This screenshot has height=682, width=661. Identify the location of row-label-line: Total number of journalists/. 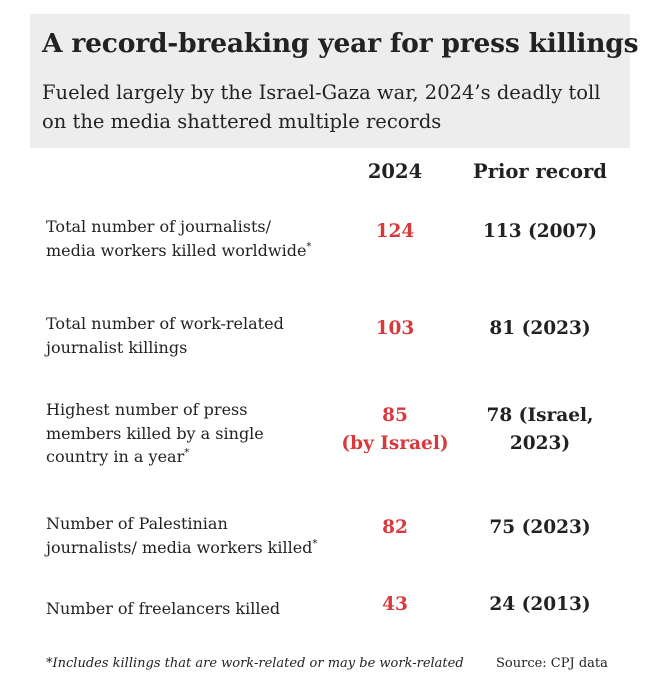
(158, 226).